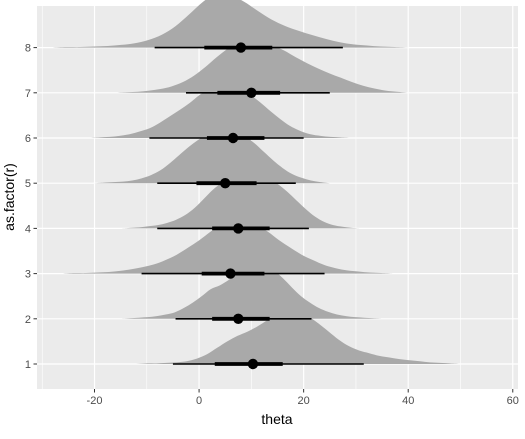 The height and width of the screenshot is (439, 525). Describe the element at coordinates (28, 184) in the screenshot. I see `y-tick-label: 5` at that location.